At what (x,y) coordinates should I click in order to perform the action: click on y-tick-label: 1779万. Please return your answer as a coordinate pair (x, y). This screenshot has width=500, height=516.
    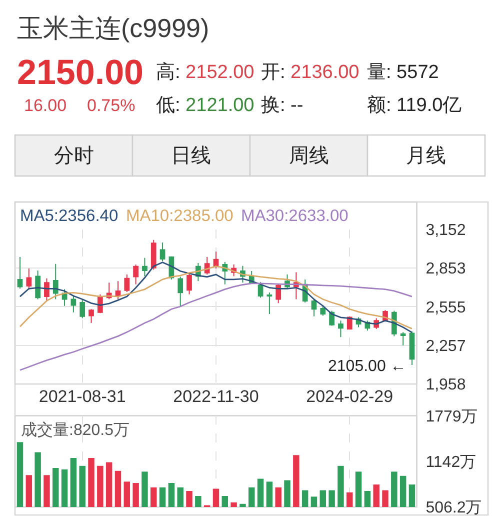
    Looking at the image, I should click on (452, 417).